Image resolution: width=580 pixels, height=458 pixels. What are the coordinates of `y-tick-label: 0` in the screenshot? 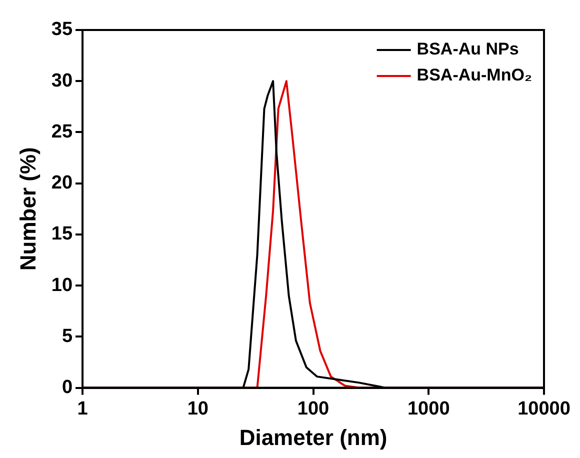 It's located at (67, 387).